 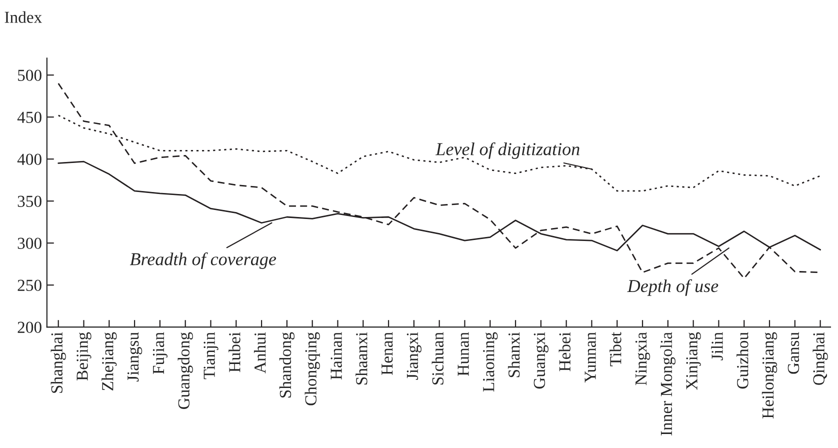 I want to click on x-tick-label: Heilongjiang, so click(x=770, y=375).